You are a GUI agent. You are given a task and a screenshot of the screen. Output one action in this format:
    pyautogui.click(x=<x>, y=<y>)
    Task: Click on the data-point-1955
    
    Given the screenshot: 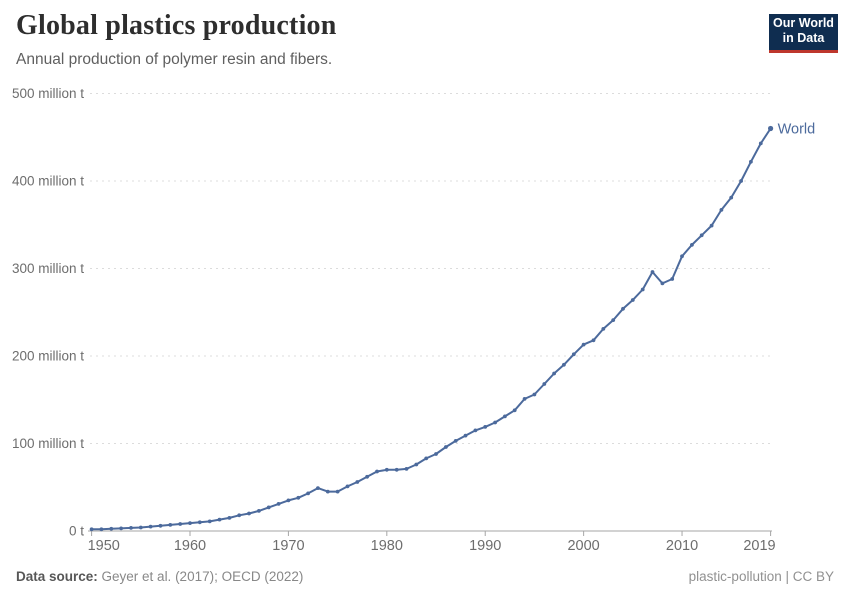 What is the action you would take?
    pyautogui.click(x=140, y=527)
    